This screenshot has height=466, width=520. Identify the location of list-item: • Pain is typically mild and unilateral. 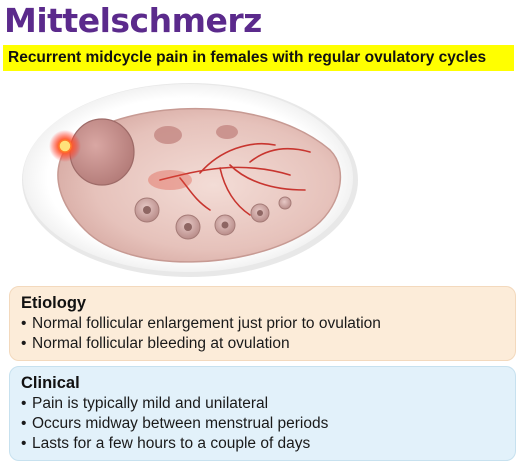
(145, 403).